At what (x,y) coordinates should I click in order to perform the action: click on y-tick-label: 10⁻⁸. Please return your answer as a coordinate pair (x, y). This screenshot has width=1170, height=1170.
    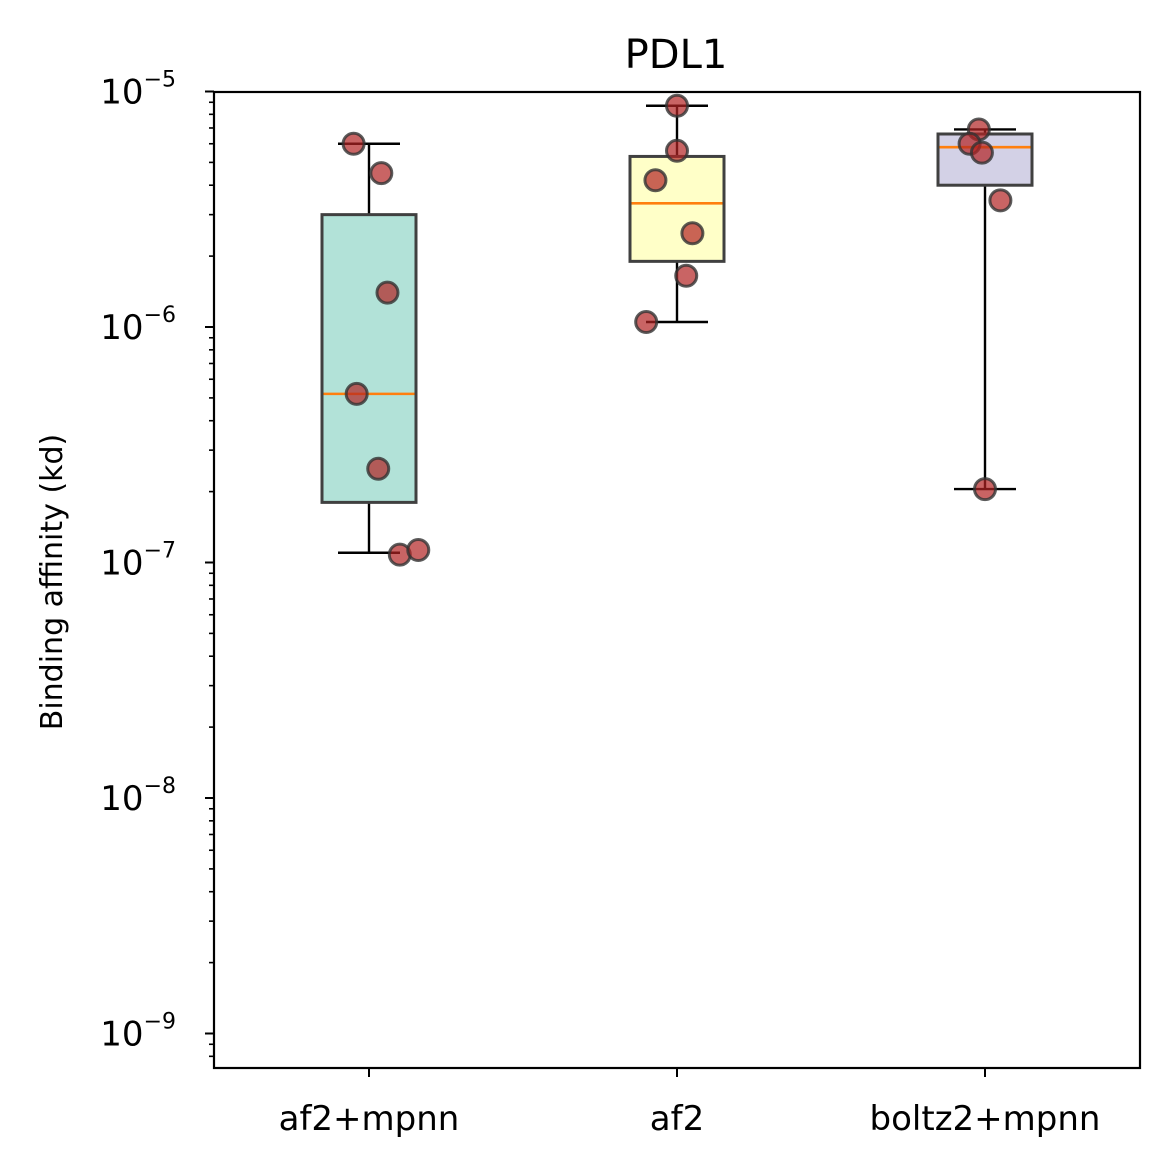
    Looking at the image, I should click on (138, 796).